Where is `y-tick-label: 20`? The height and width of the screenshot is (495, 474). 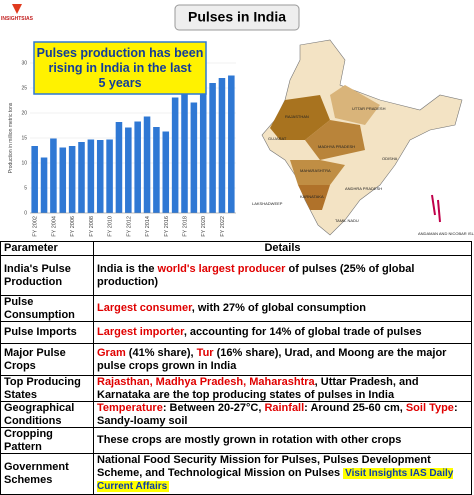 y-tick-label: 20 is located at coordinates (24, 113).